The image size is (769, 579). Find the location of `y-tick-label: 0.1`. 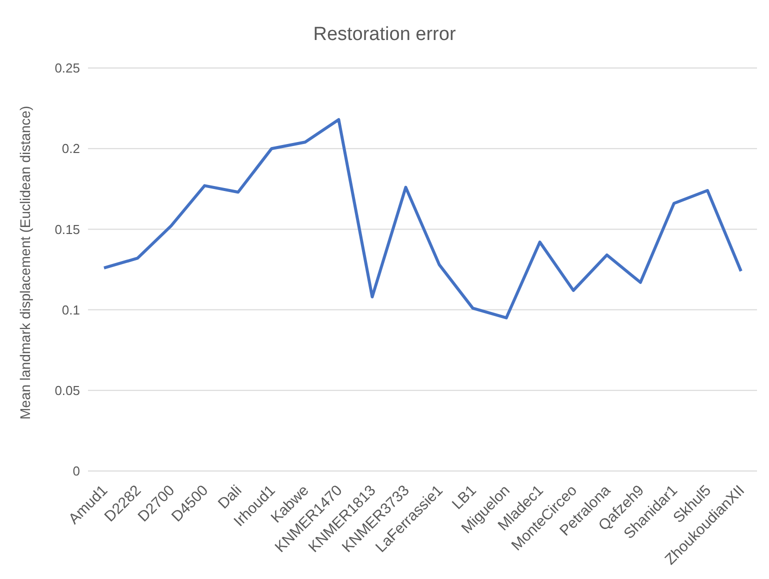

y-tick-label: 0.1 is located at coordinates (71, 310).